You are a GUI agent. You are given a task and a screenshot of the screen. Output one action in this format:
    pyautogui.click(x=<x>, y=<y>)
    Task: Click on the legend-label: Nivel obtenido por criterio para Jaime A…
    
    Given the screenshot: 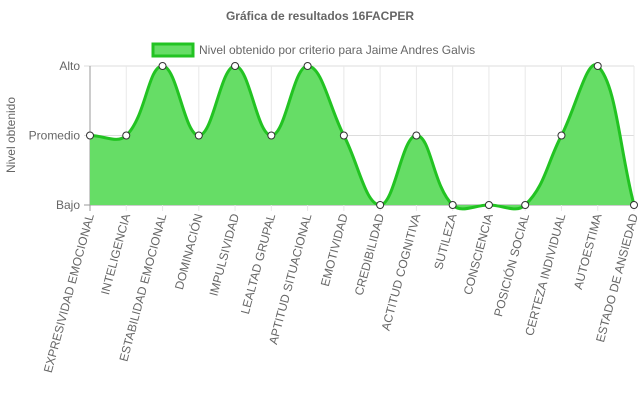 What is the action you would take?
    pyautogui.click(x=337, y=50)
    